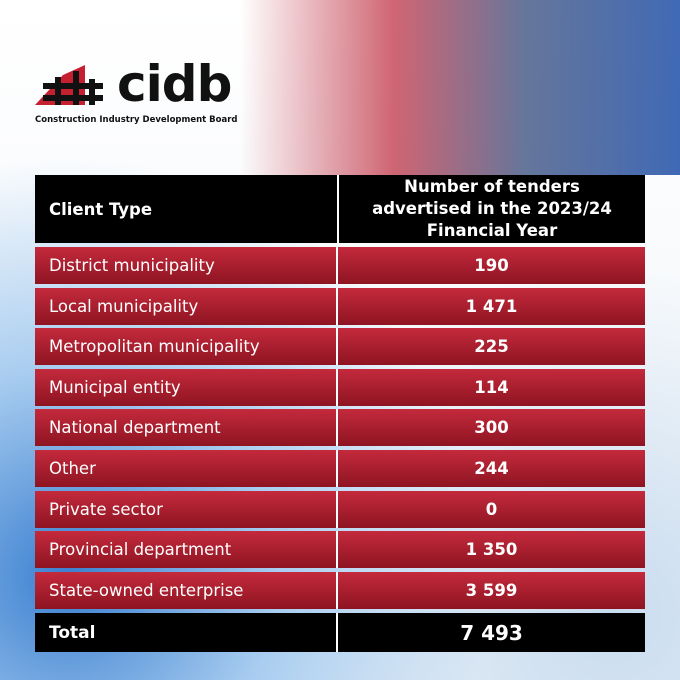 This screenshot has height=680, width=680. What do you see at coordinates (490, 387) in the screenshot?
I see `tender-count: 114` at bounding box center [490, 387].